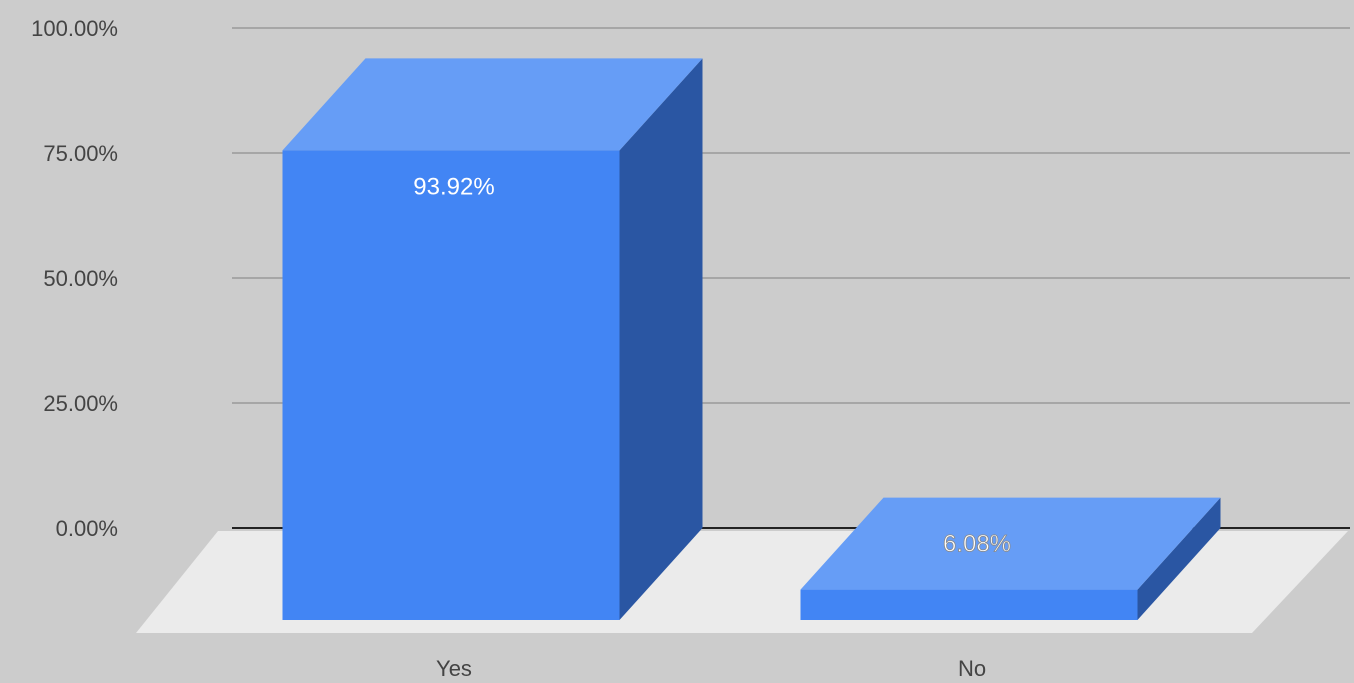 The height and width of the screenshot is (683, 1354). Describe the element at coordinates (80, 278) in the screenshot. I see `y-tick-label: 50.00%` at that location.